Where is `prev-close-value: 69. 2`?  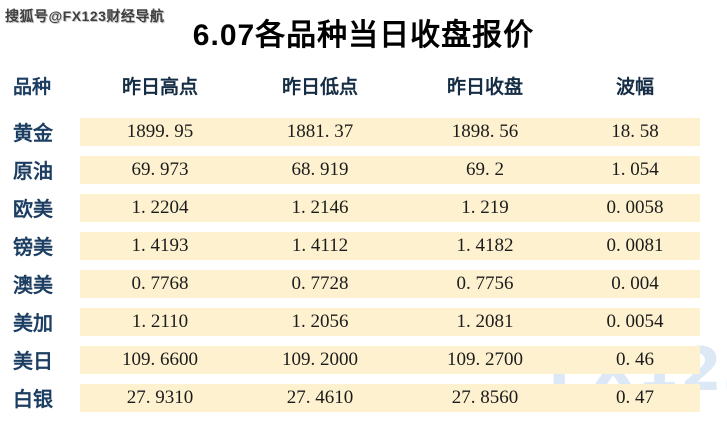
prev-close-value: 69. 2 is located at coordinates (485, 169).